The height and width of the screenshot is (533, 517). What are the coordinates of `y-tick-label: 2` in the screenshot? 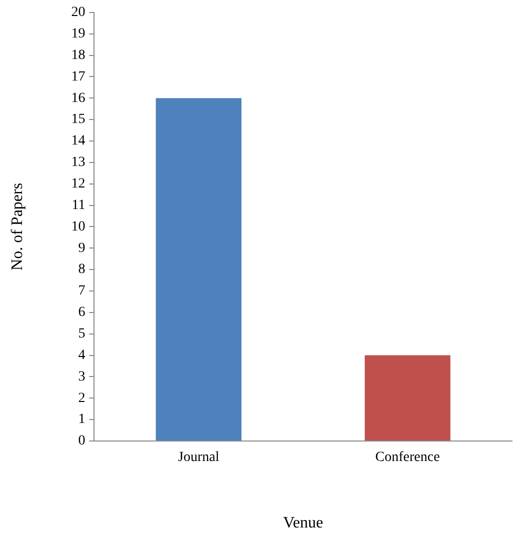 It's located at (82, 398).